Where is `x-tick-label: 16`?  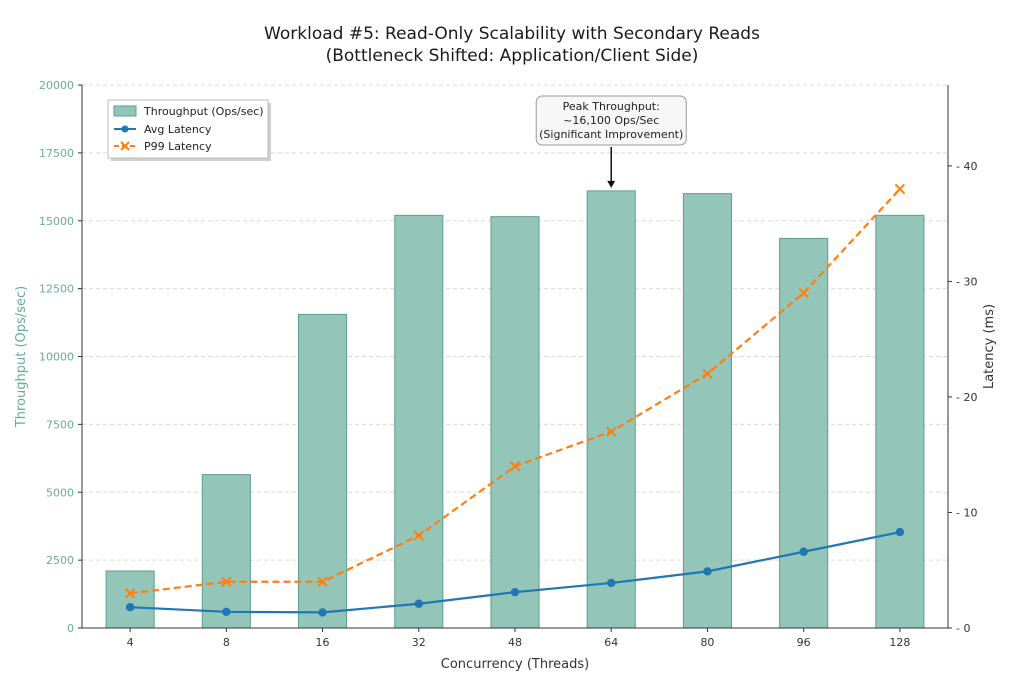 x-tick-label: 16 is located at coordinates (323, 642).